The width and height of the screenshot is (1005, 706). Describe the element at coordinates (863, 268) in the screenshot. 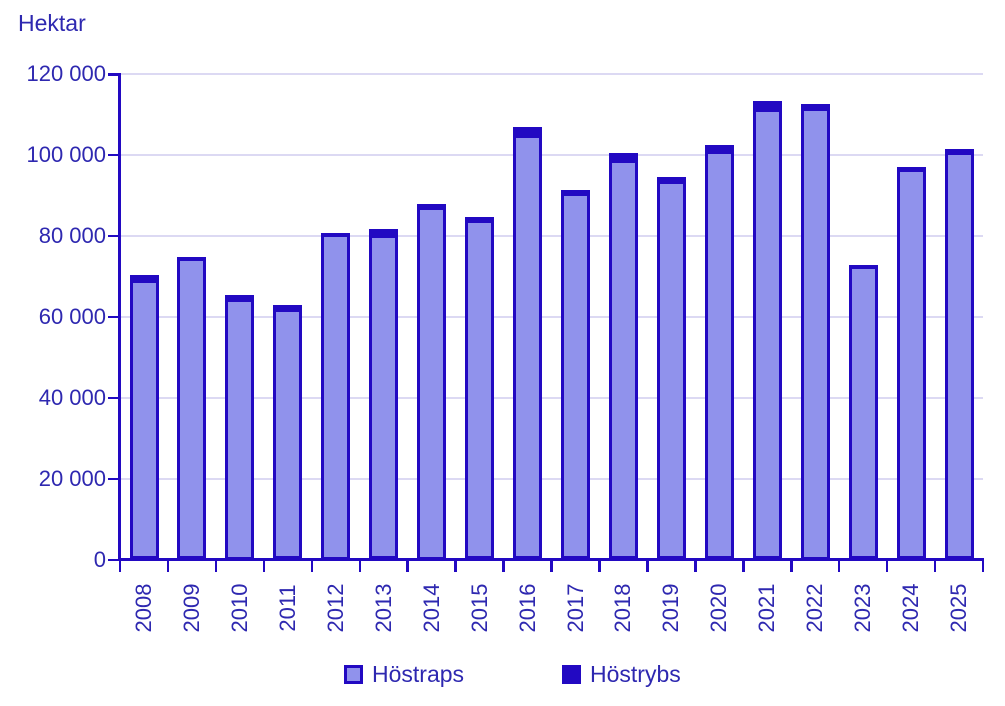

I see `bar-segment-hostrybs-2023` at that location.